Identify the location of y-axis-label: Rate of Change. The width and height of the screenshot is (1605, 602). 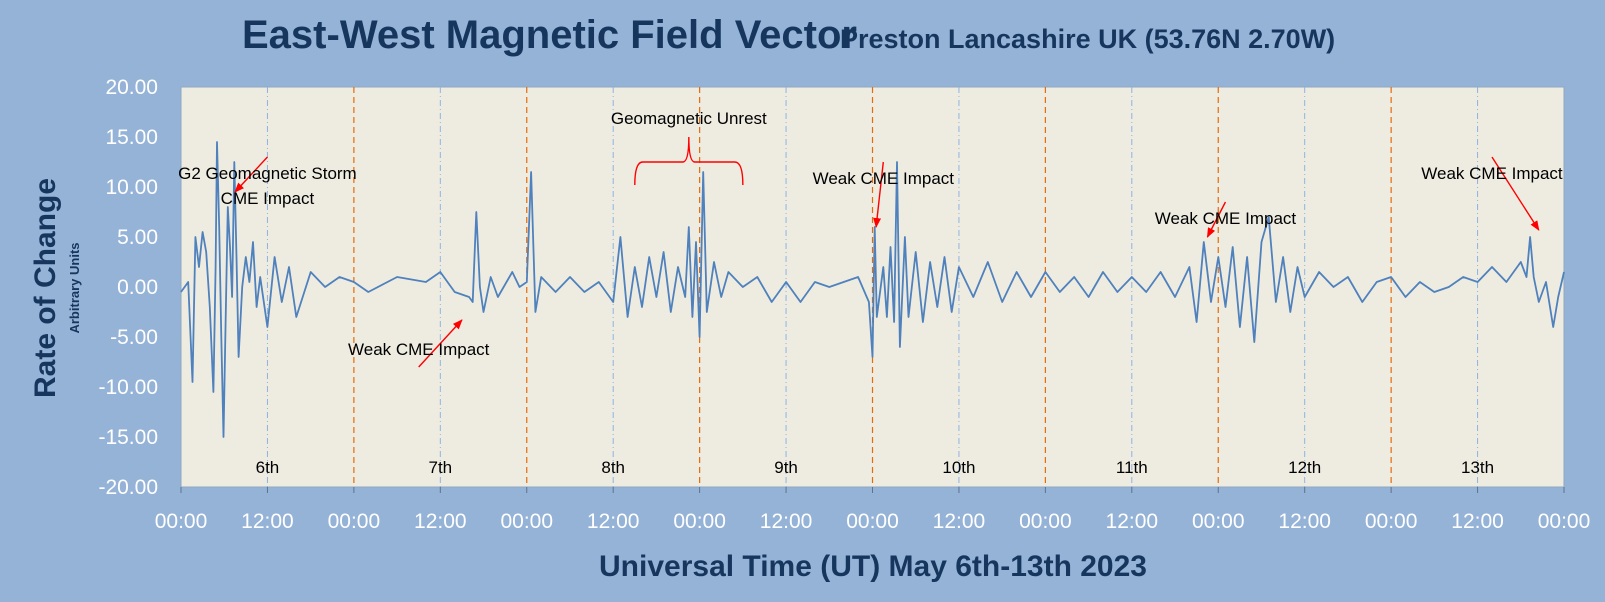
(45, 288).